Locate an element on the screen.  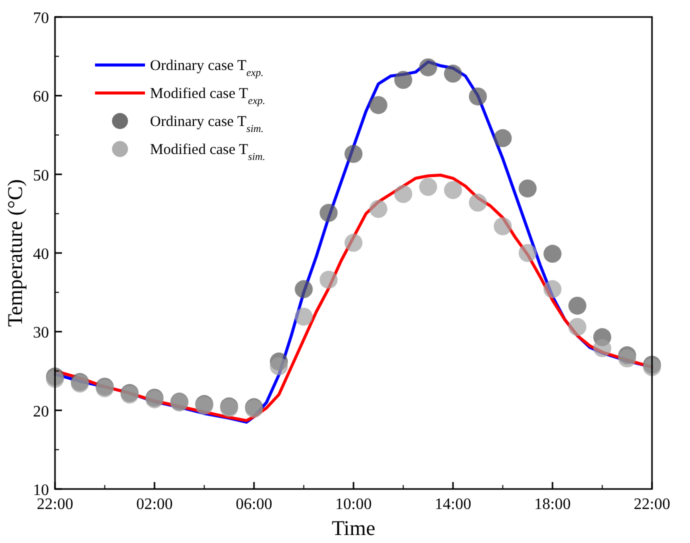
x-tick-label: 10:00 is located at coordinates (353, 504).